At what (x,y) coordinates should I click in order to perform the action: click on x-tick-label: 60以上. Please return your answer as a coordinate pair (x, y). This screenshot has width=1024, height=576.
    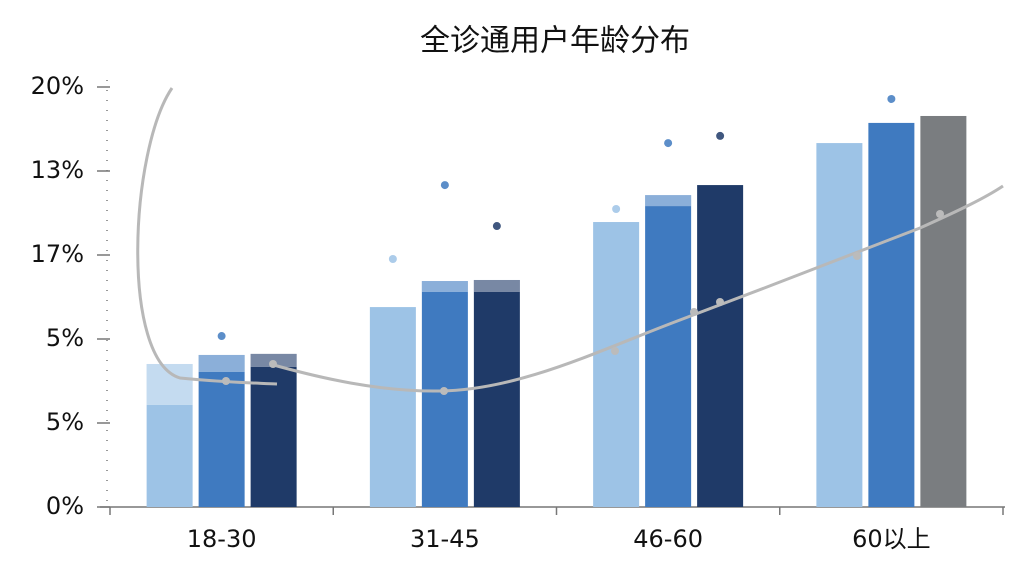
    Looking at the image, I should click on (891, 539).